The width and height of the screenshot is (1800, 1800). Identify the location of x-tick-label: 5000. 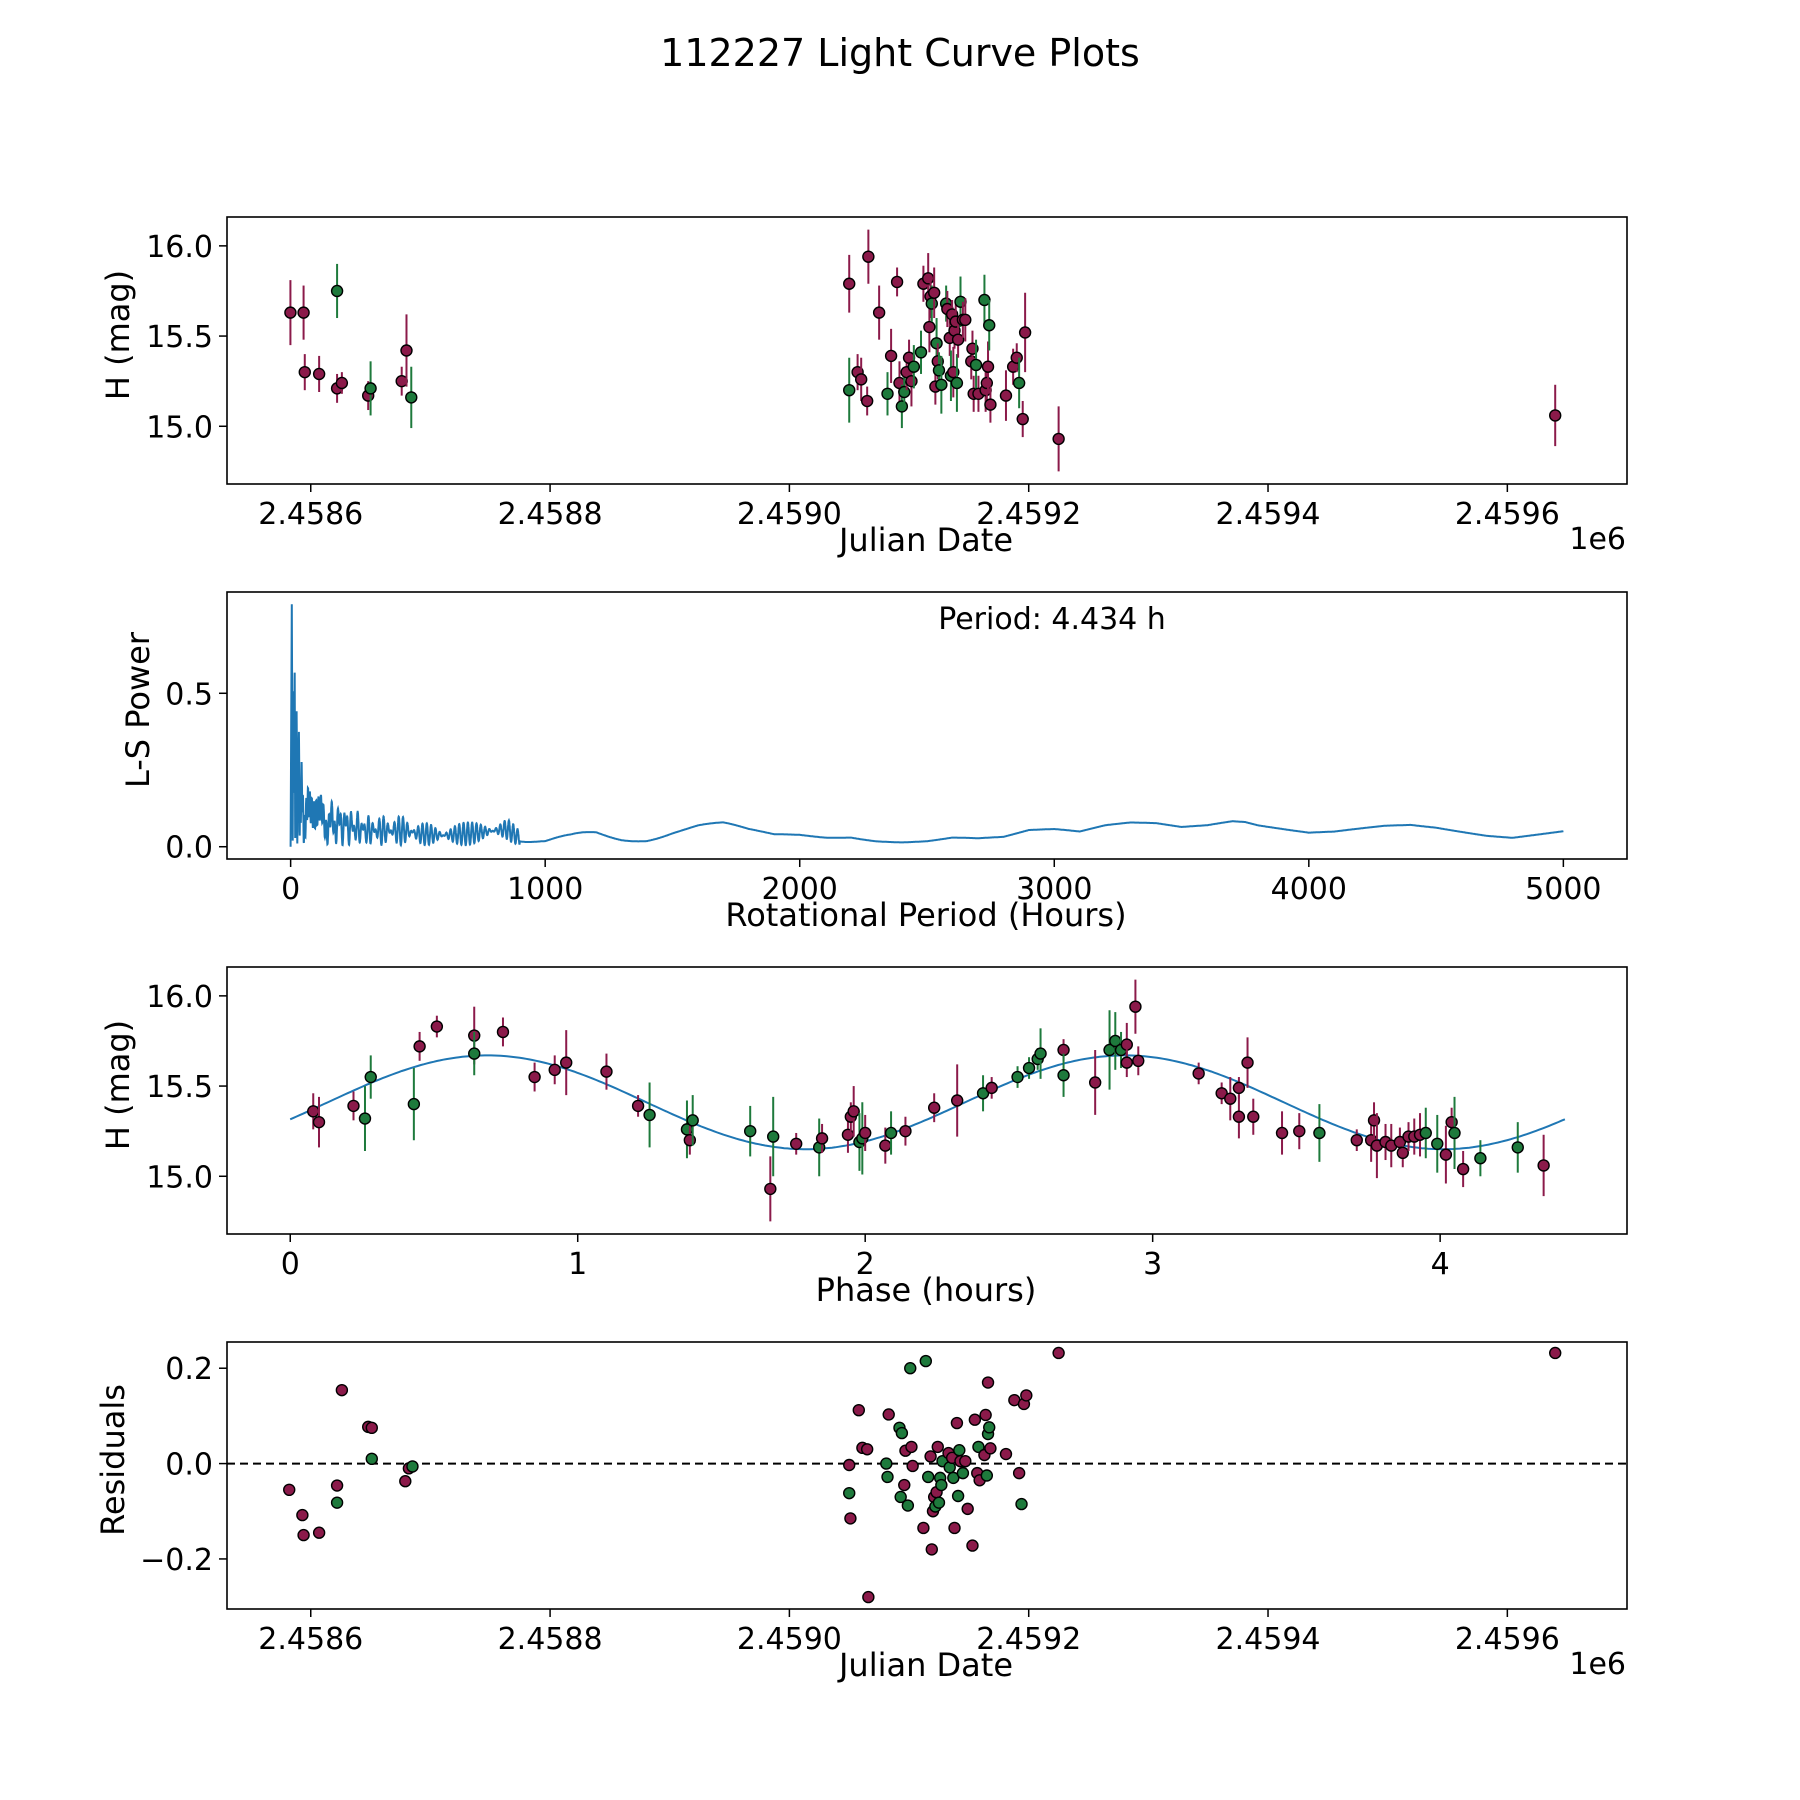
(1563, 889).